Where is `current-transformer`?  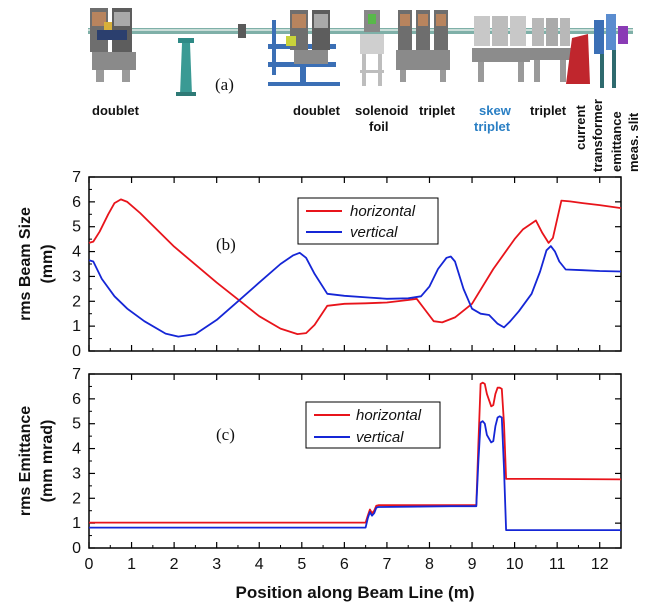
current-transformer is located at coordinates (578, 59).